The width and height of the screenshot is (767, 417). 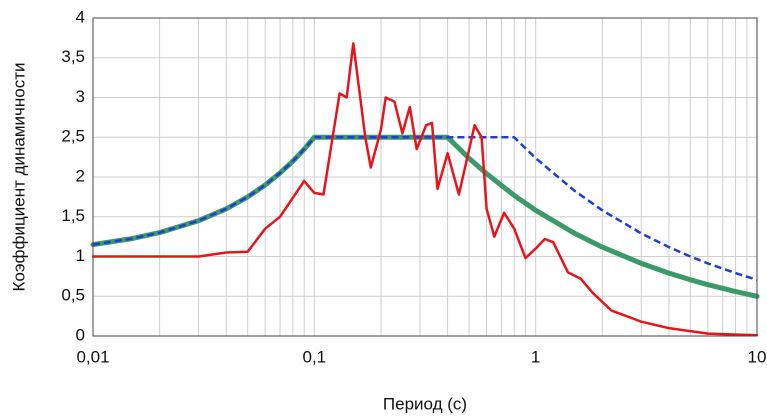 What do you see at coordinates (73, 295) in the screenshot?
I see `y-tick-label: 0,5` at bounding box center [73, 295].